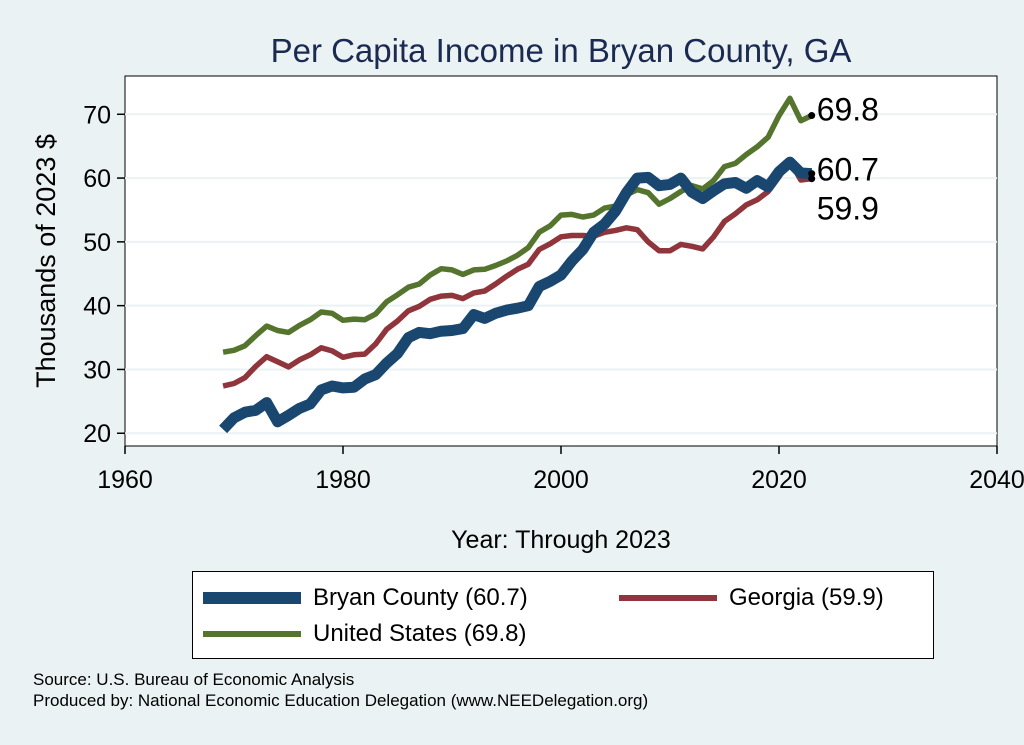  Describe the element at coordinates (97, 370) in the screenshot. I see `y-tick-label: 30` at that location.